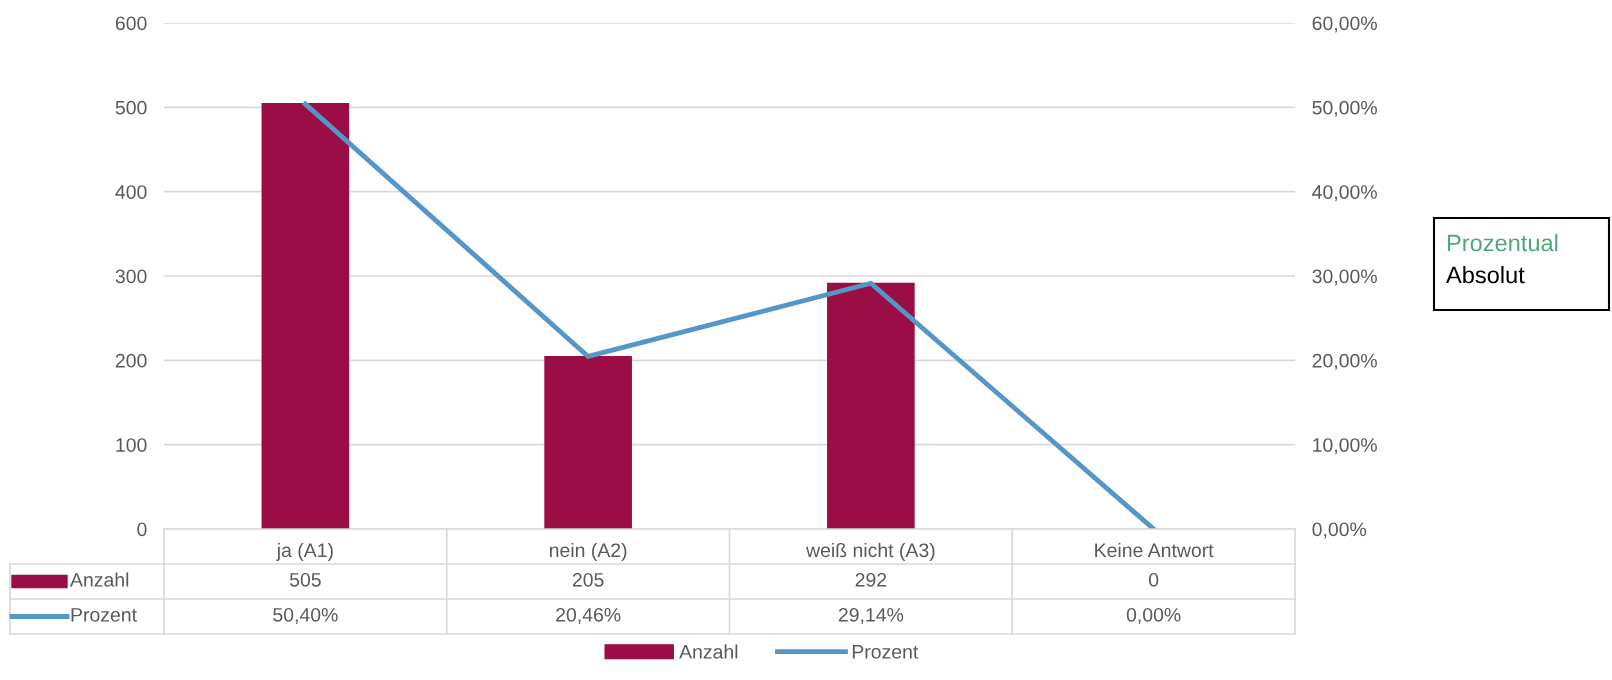 This screenshot has height=680, width=1612. Describe the element at coordinates (104, 615) in the screenshot. I see `text: Prozent` at that location.